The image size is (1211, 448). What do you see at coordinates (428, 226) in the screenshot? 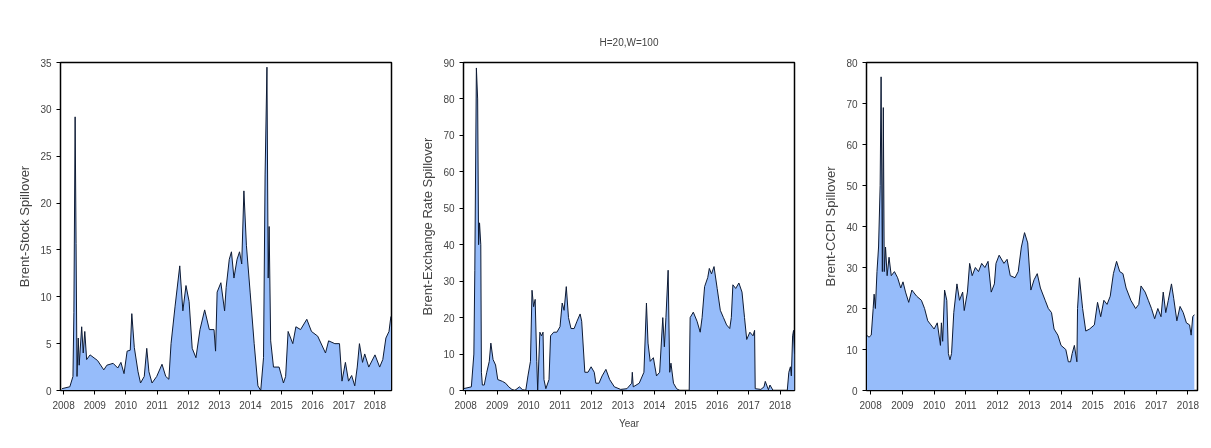
I see `y-axis-title: Brent-Exchange Rate Spillover` at bounding box center [428, 226].